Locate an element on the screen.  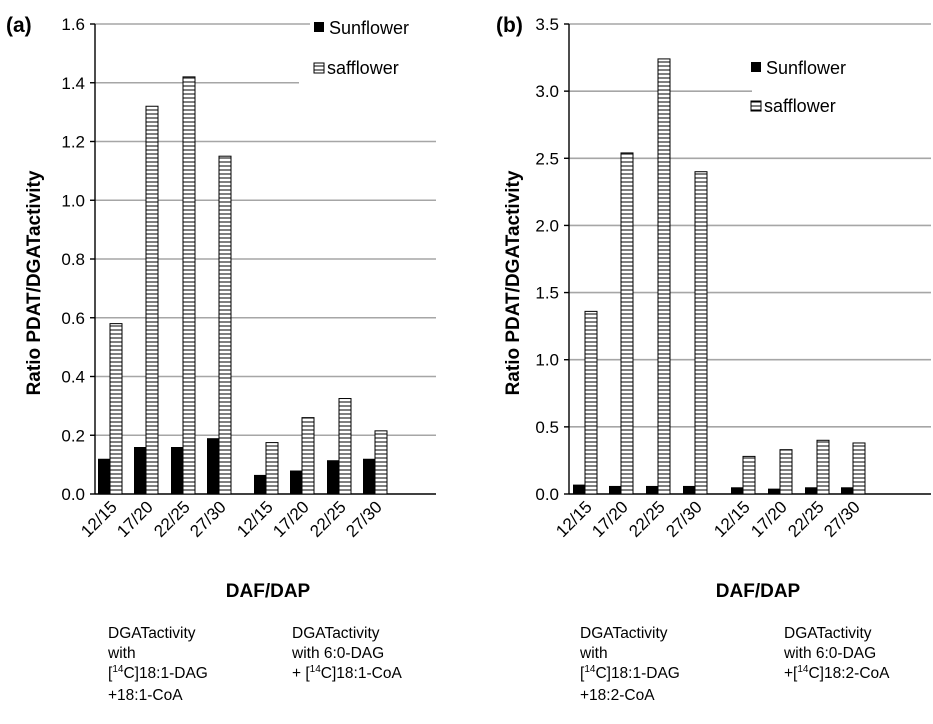
panel-b-y-tick-label: 2.0 is located at coordinates (547, 225).